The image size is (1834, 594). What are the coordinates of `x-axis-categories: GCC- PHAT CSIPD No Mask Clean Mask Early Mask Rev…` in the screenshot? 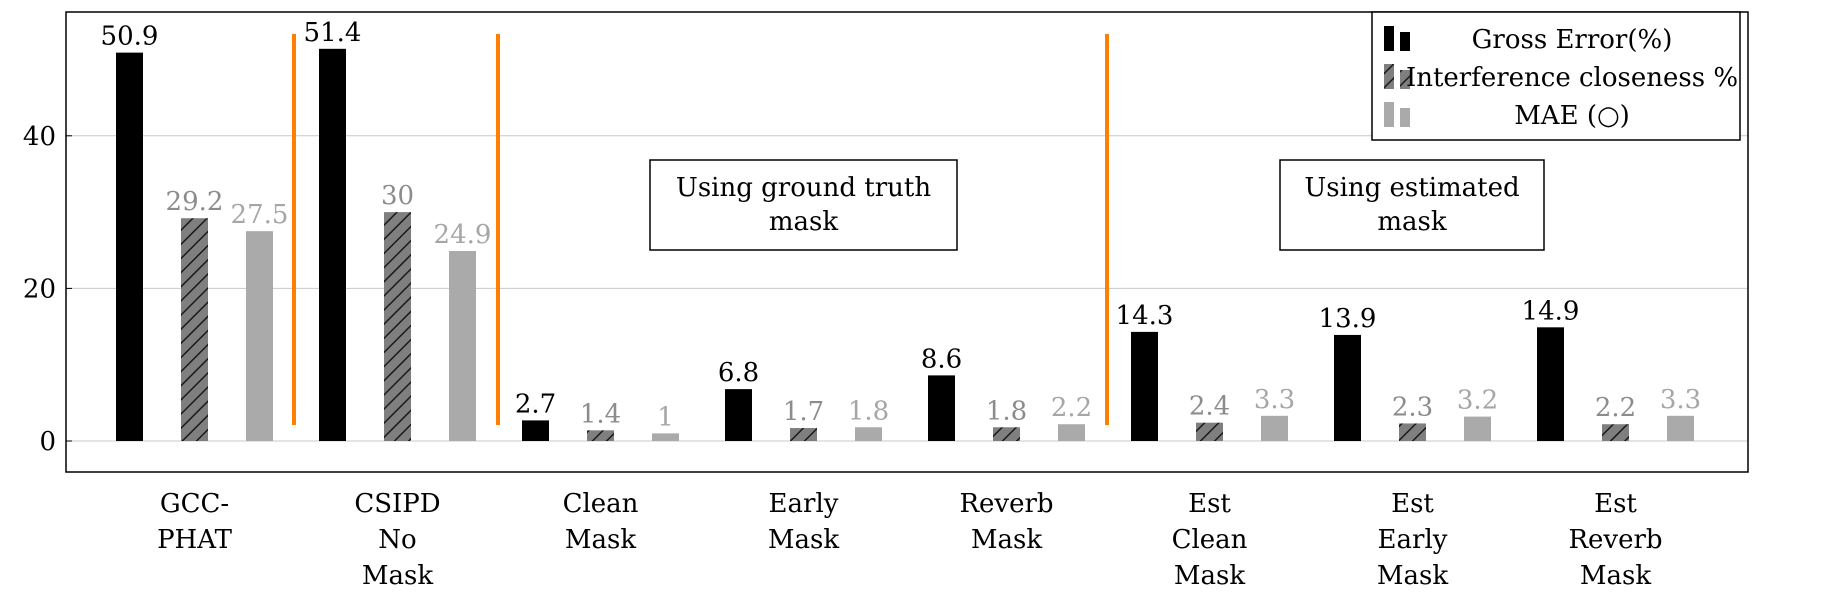 It's located at (910, 540).